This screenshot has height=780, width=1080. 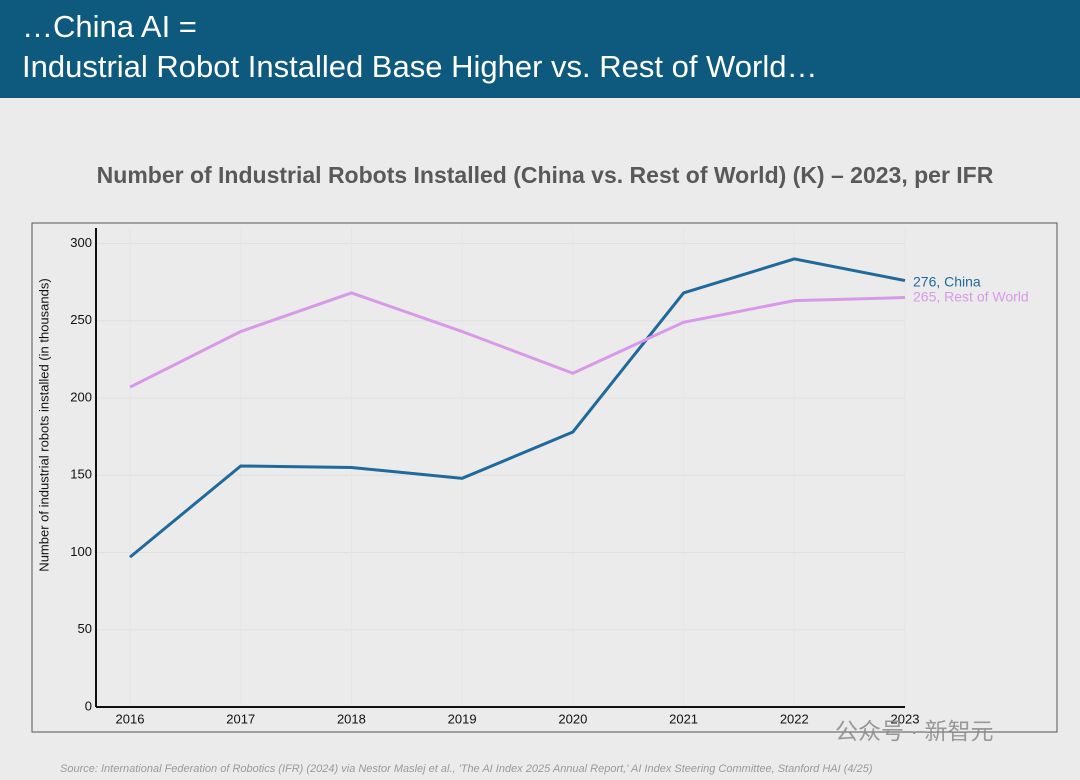 What do you see at coordinates (81, 319) in the screenshot?
I see `y-tick-label: 250` at bounding box center [81, 319].